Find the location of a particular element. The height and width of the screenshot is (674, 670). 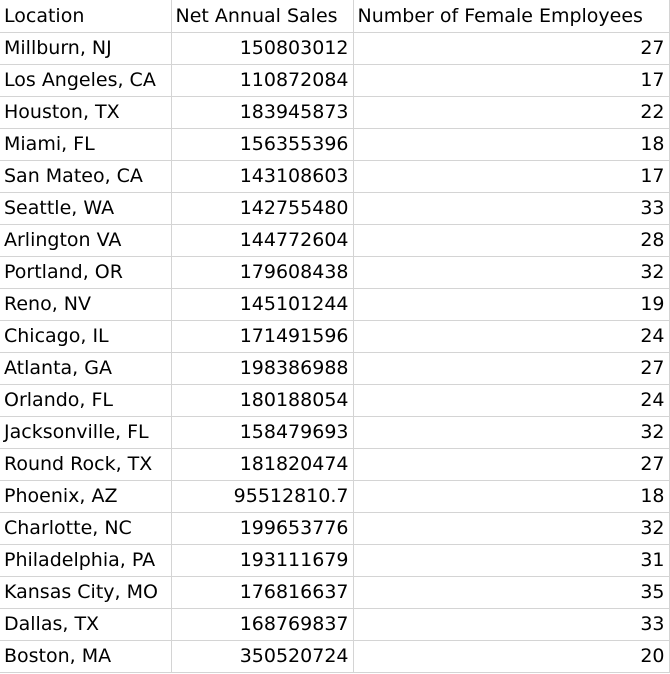

table-row: Reno, NV 145101244 19 is located at coordinates (335, 304).